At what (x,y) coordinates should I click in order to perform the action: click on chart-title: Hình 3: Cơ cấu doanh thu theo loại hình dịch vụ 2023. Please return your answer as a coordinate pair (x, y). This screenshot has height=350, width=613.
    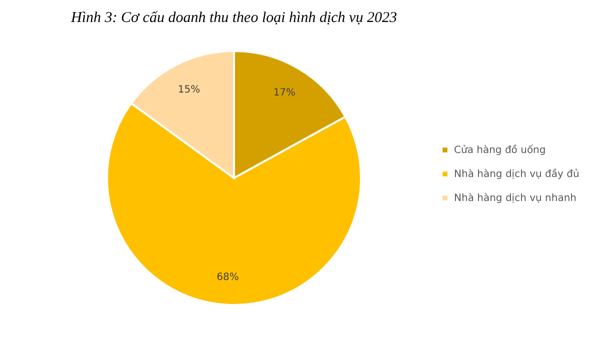
    Looking at the image, I should click on (233, 18).